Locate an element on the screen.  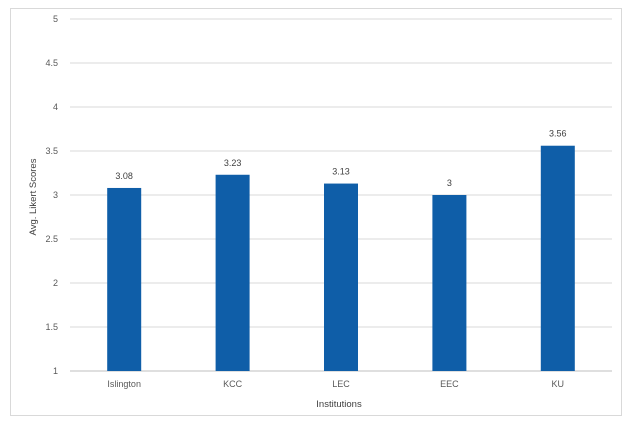
x-axis-ticks: Islington KCC LEC EEC KU is located at coordinates (335, 384).